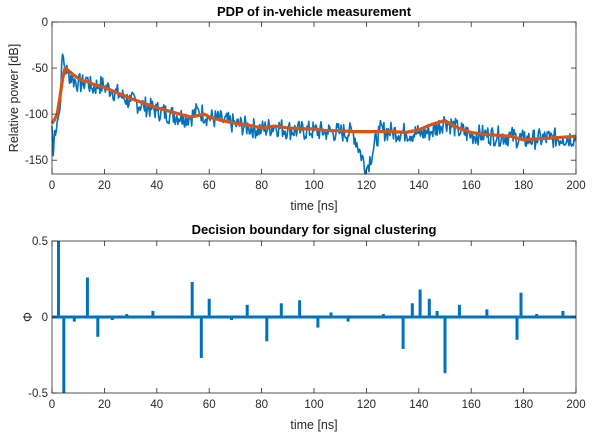 This screenshot has height=434, width=594. I want to click on top-chart-y-axis-label: Relative power [dB], so click(14, 98).